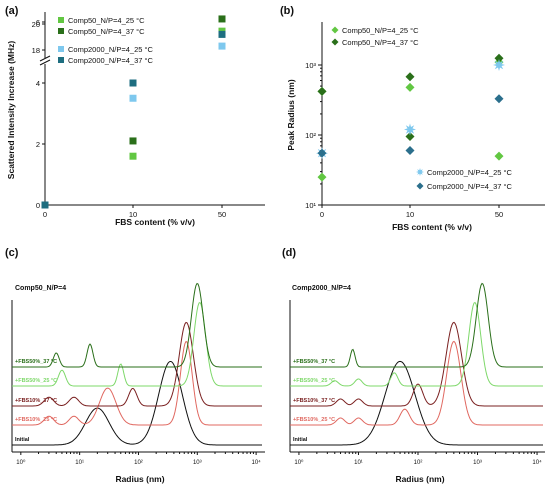 This screenshot has height=488, width=550. I want to click on d-trace-label: +FBS10%_25 °C, so click(314, 420).